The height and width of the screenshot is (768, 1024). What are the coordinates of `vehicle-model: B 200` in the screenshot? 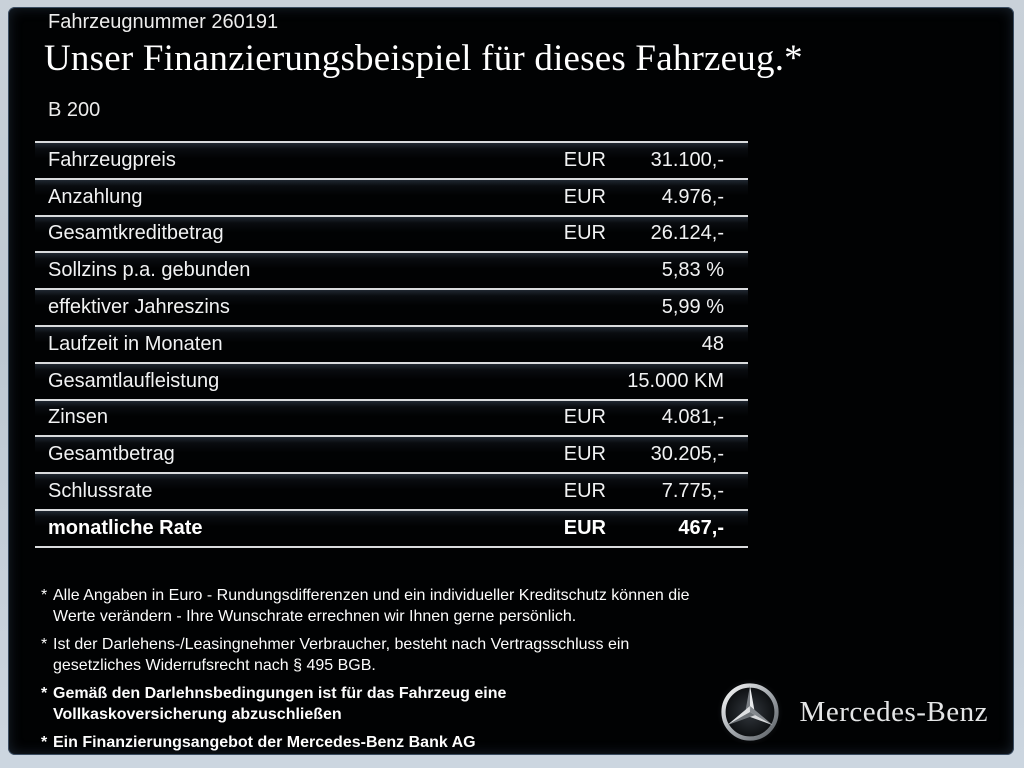 It's located at (74, 110).